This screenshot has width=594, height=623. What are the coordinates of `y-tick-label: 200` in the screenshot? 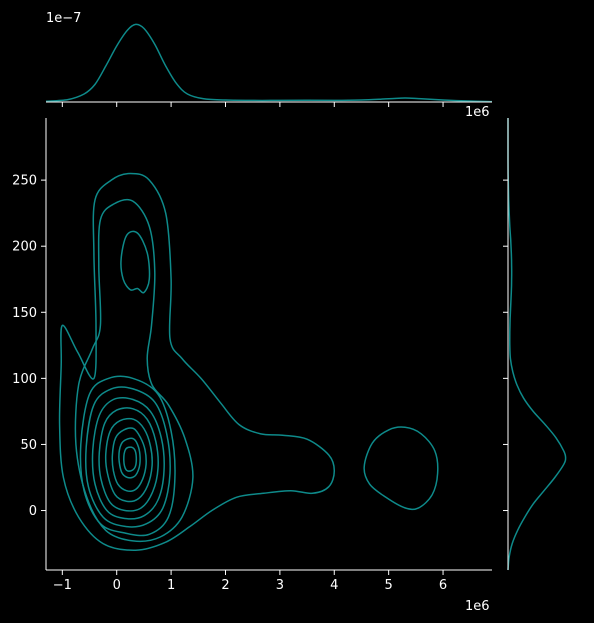 It's located at (24, 247).